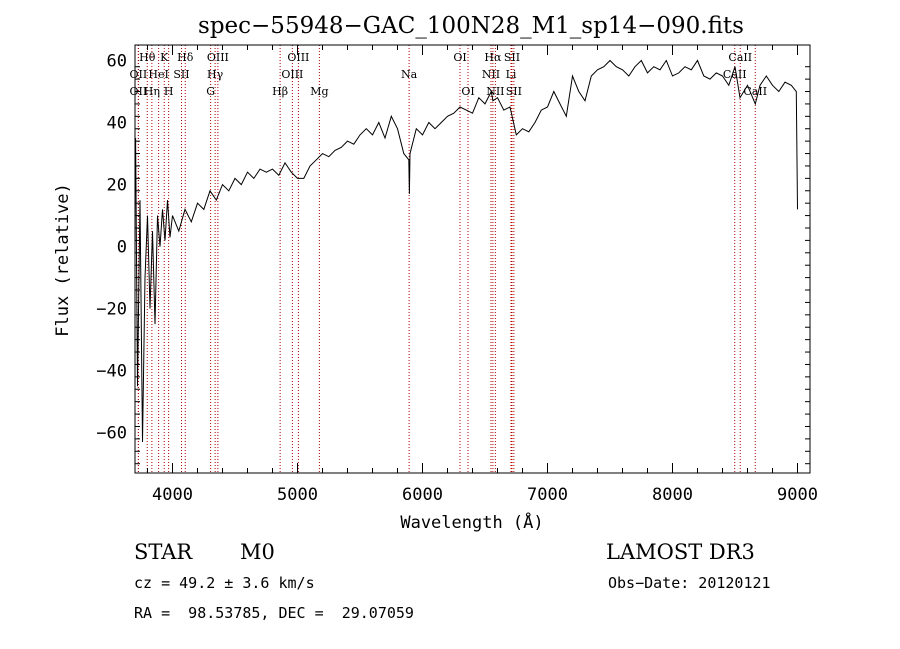  Describe the element at coordinates (172, 495) in the screenshot. I see `x-tick-label: 4000` at that location.